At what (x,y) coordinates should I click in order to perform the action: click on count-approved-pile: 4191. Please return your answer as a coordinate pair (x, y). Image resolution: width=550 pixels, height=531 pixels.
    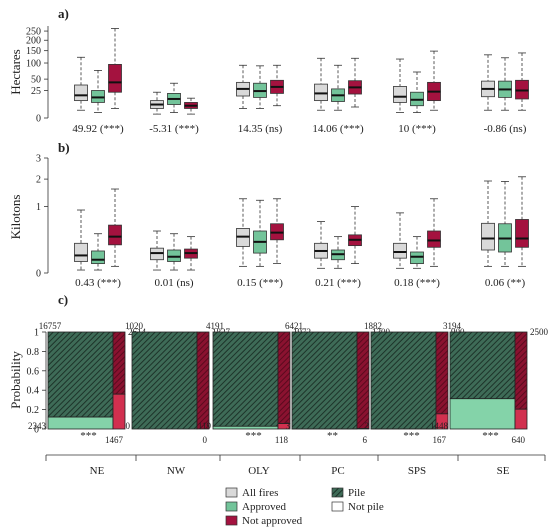
    Looking at the image, I should click on (215, 326).